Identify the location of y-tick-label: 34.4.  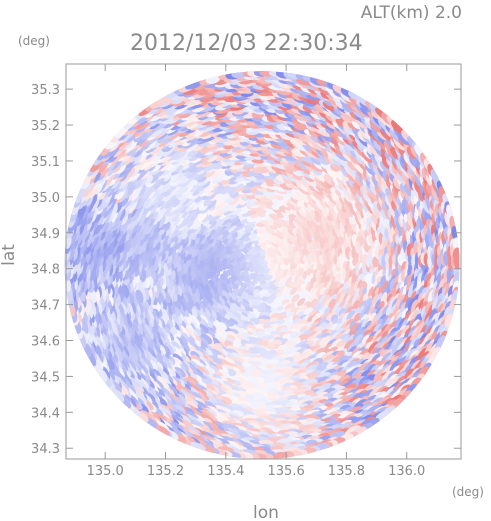
(45, 413).